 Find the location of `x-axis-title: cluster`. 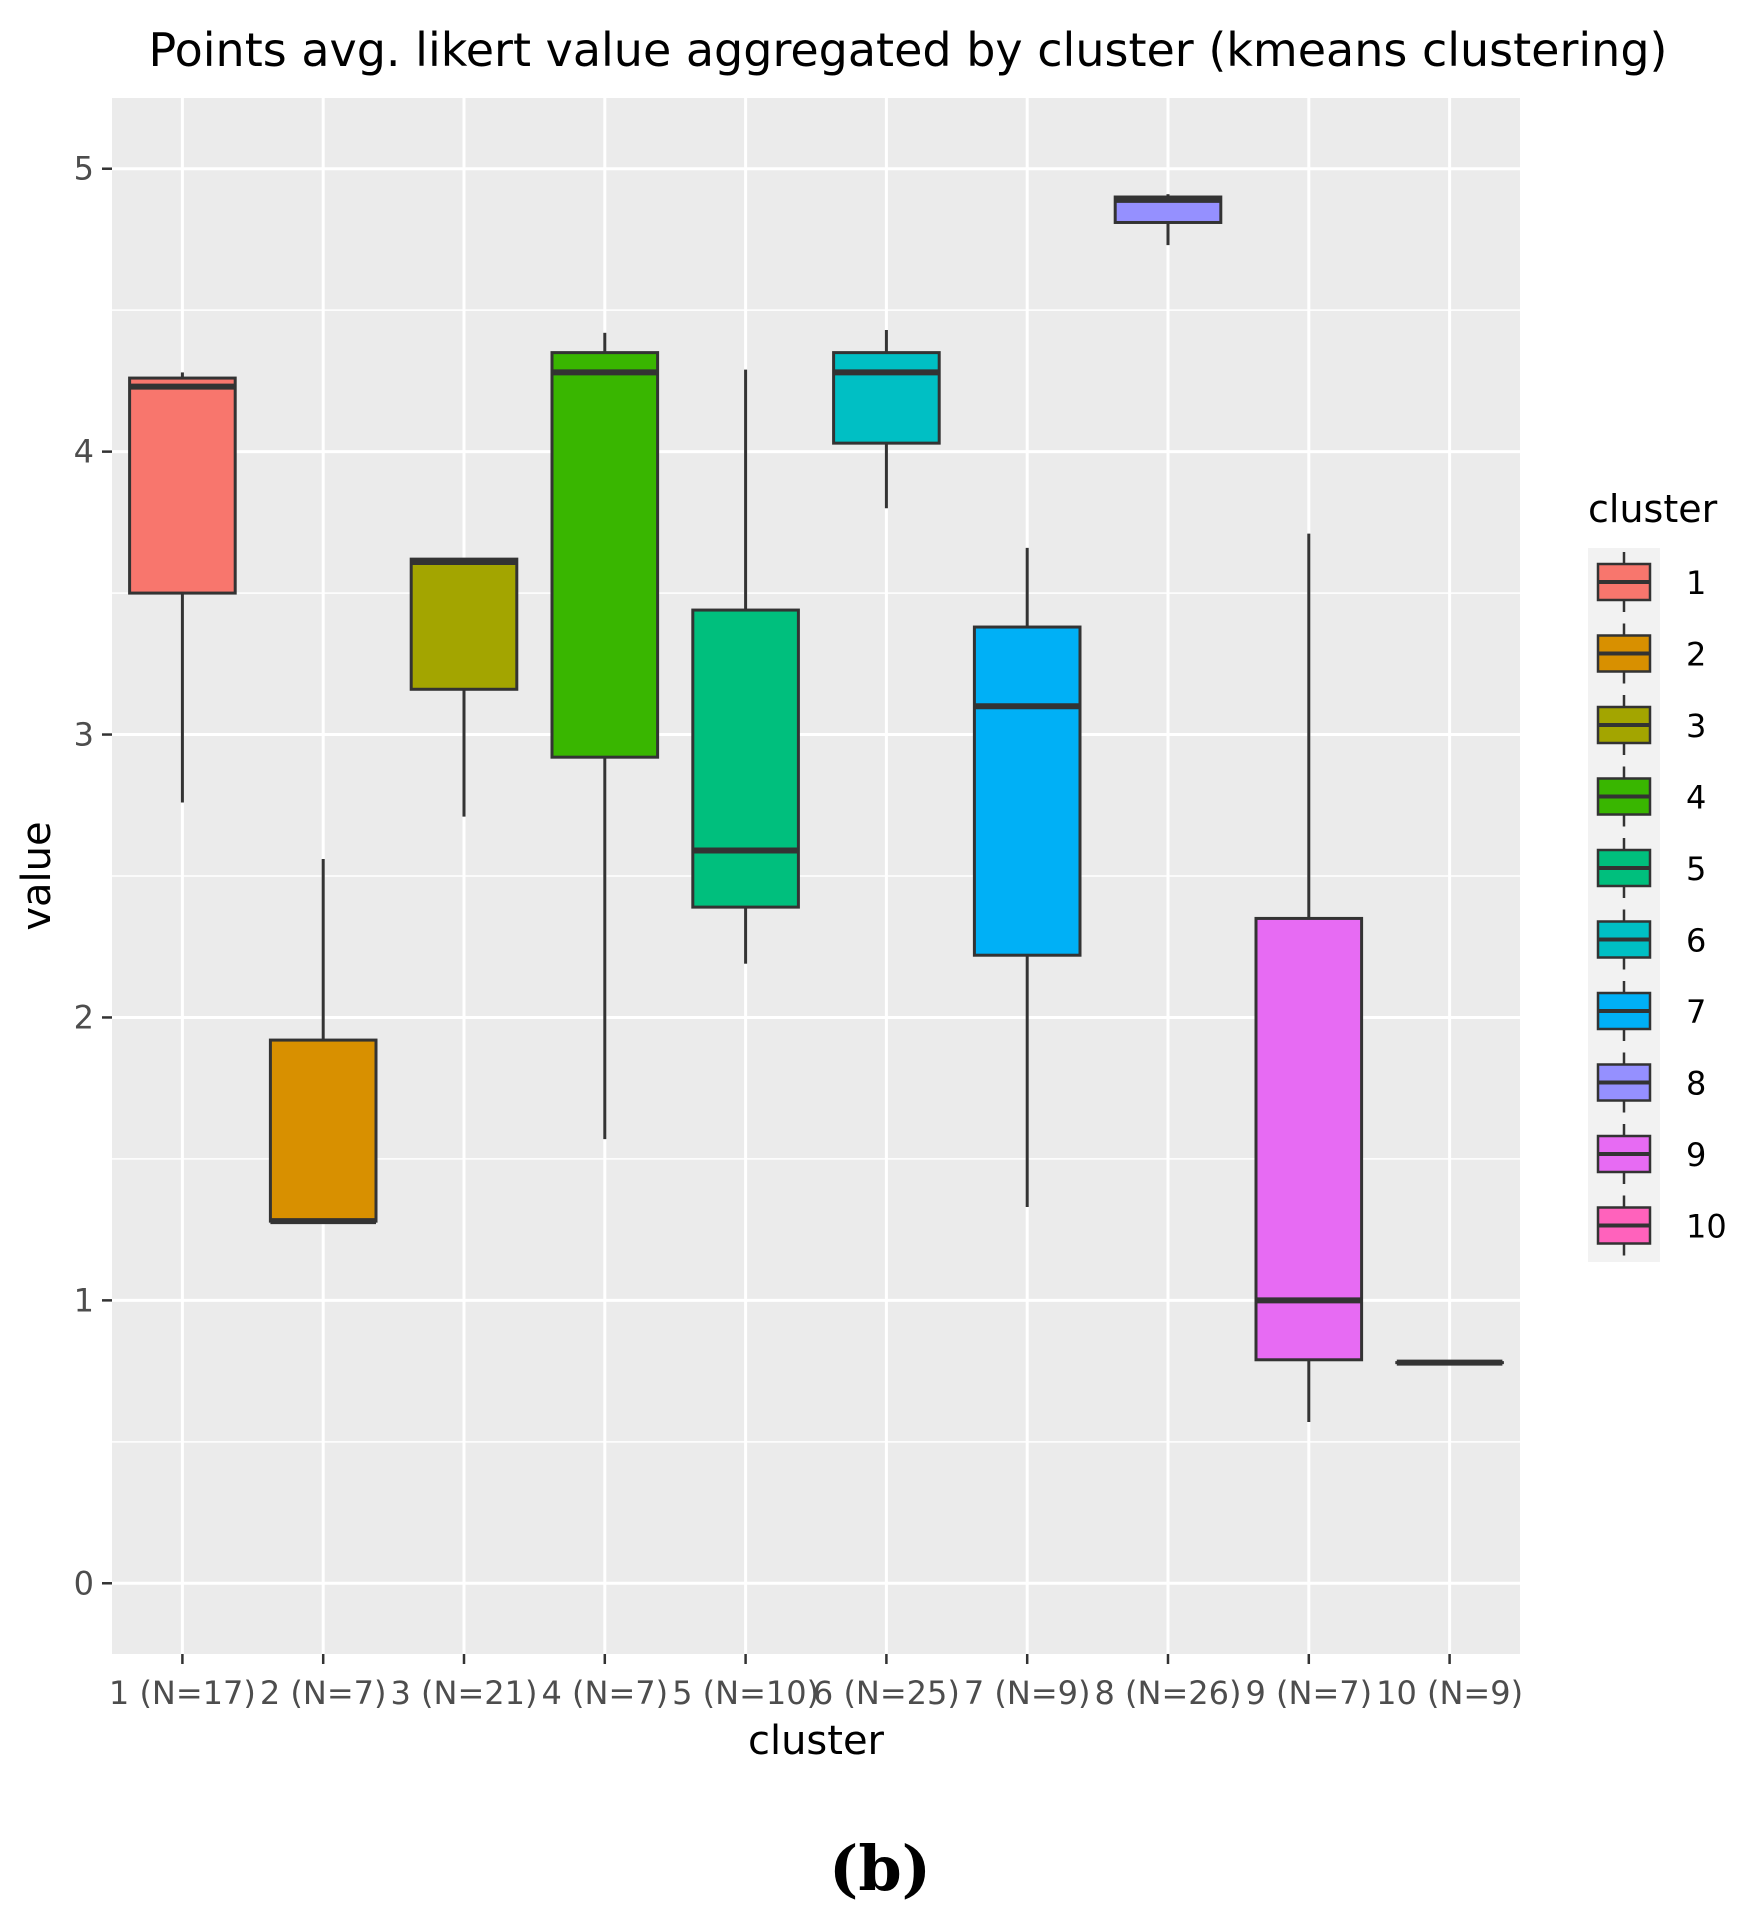

x-axis-title: cluster is located at coordinates (816, 1741).